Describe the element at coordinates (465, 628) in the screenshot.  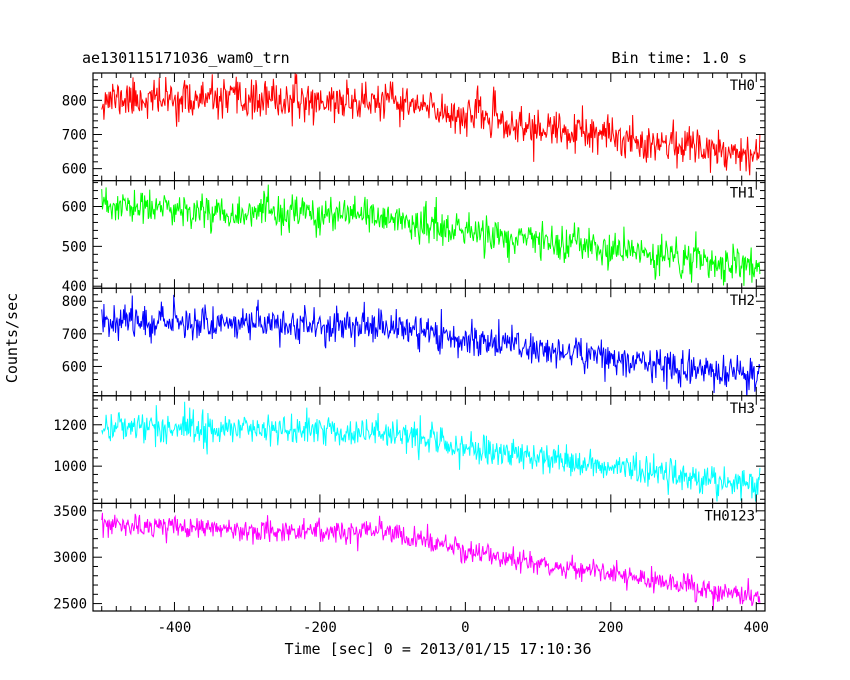
I see `x-tick-label: 0` at that location.